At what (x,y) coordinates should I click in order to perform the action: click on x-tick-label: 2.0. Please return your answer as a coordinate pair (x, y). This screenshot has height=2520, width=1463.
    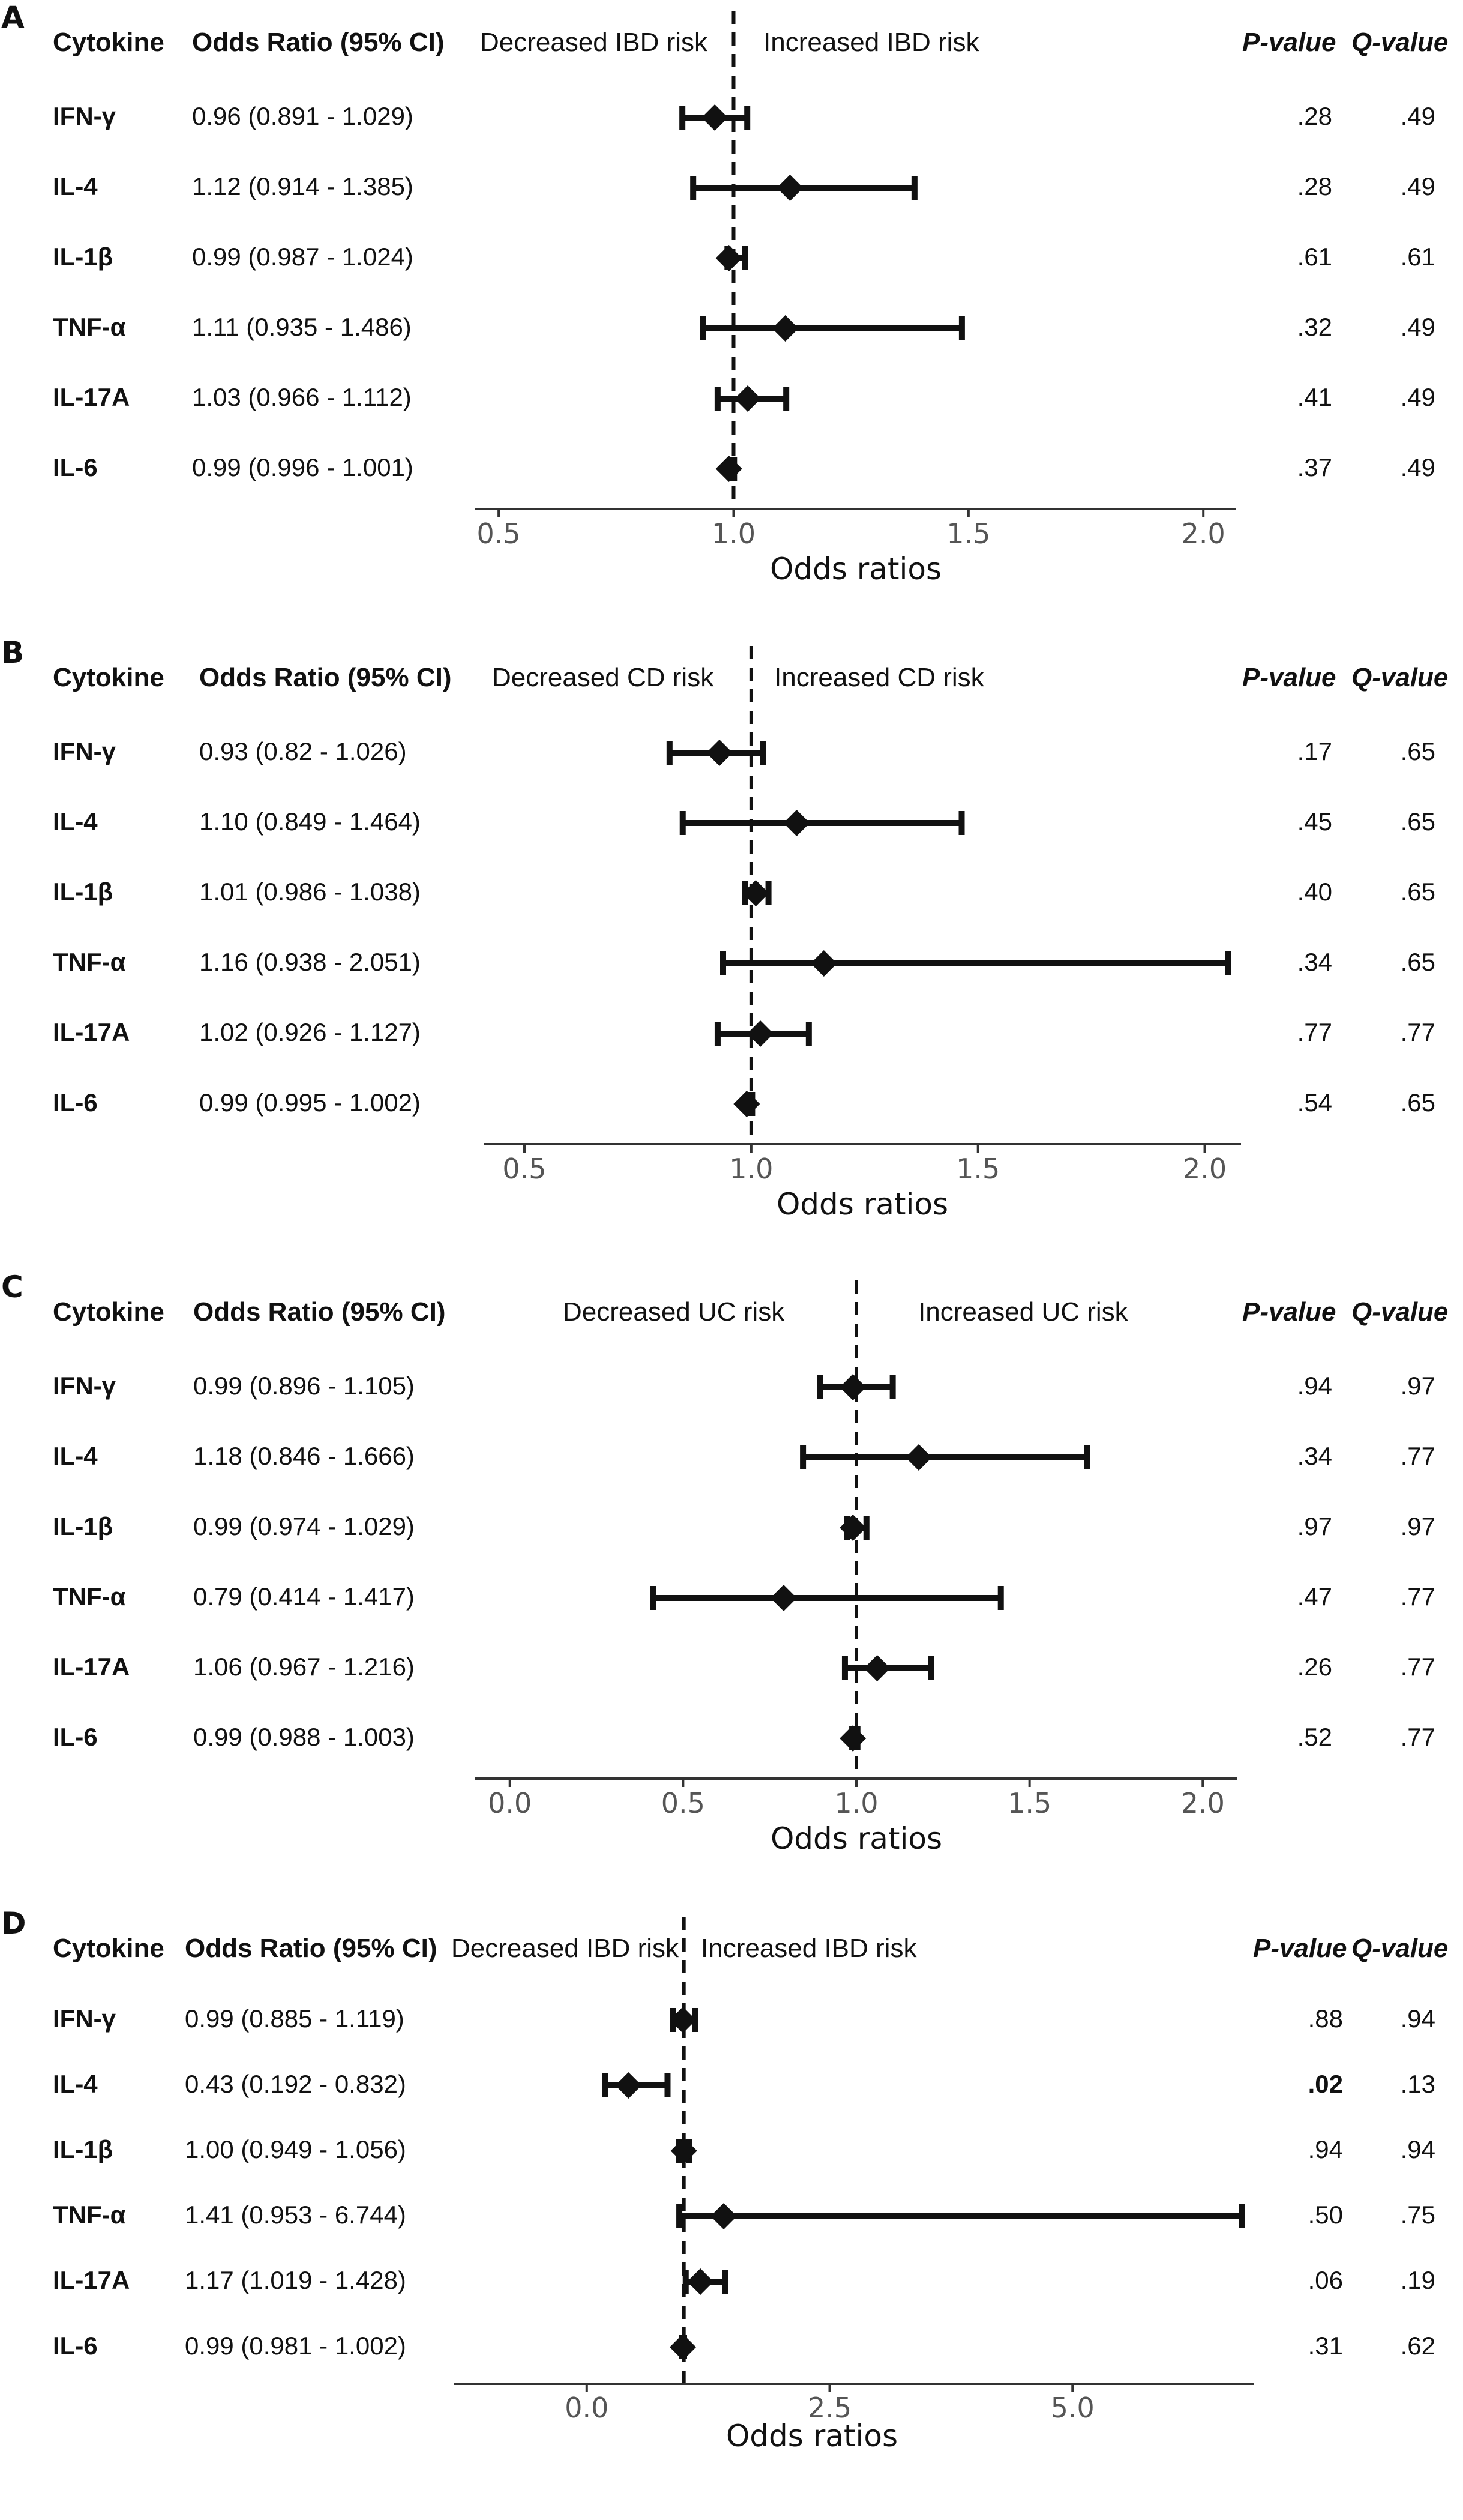
    Looking at the image, I should click on (1203, 1803).